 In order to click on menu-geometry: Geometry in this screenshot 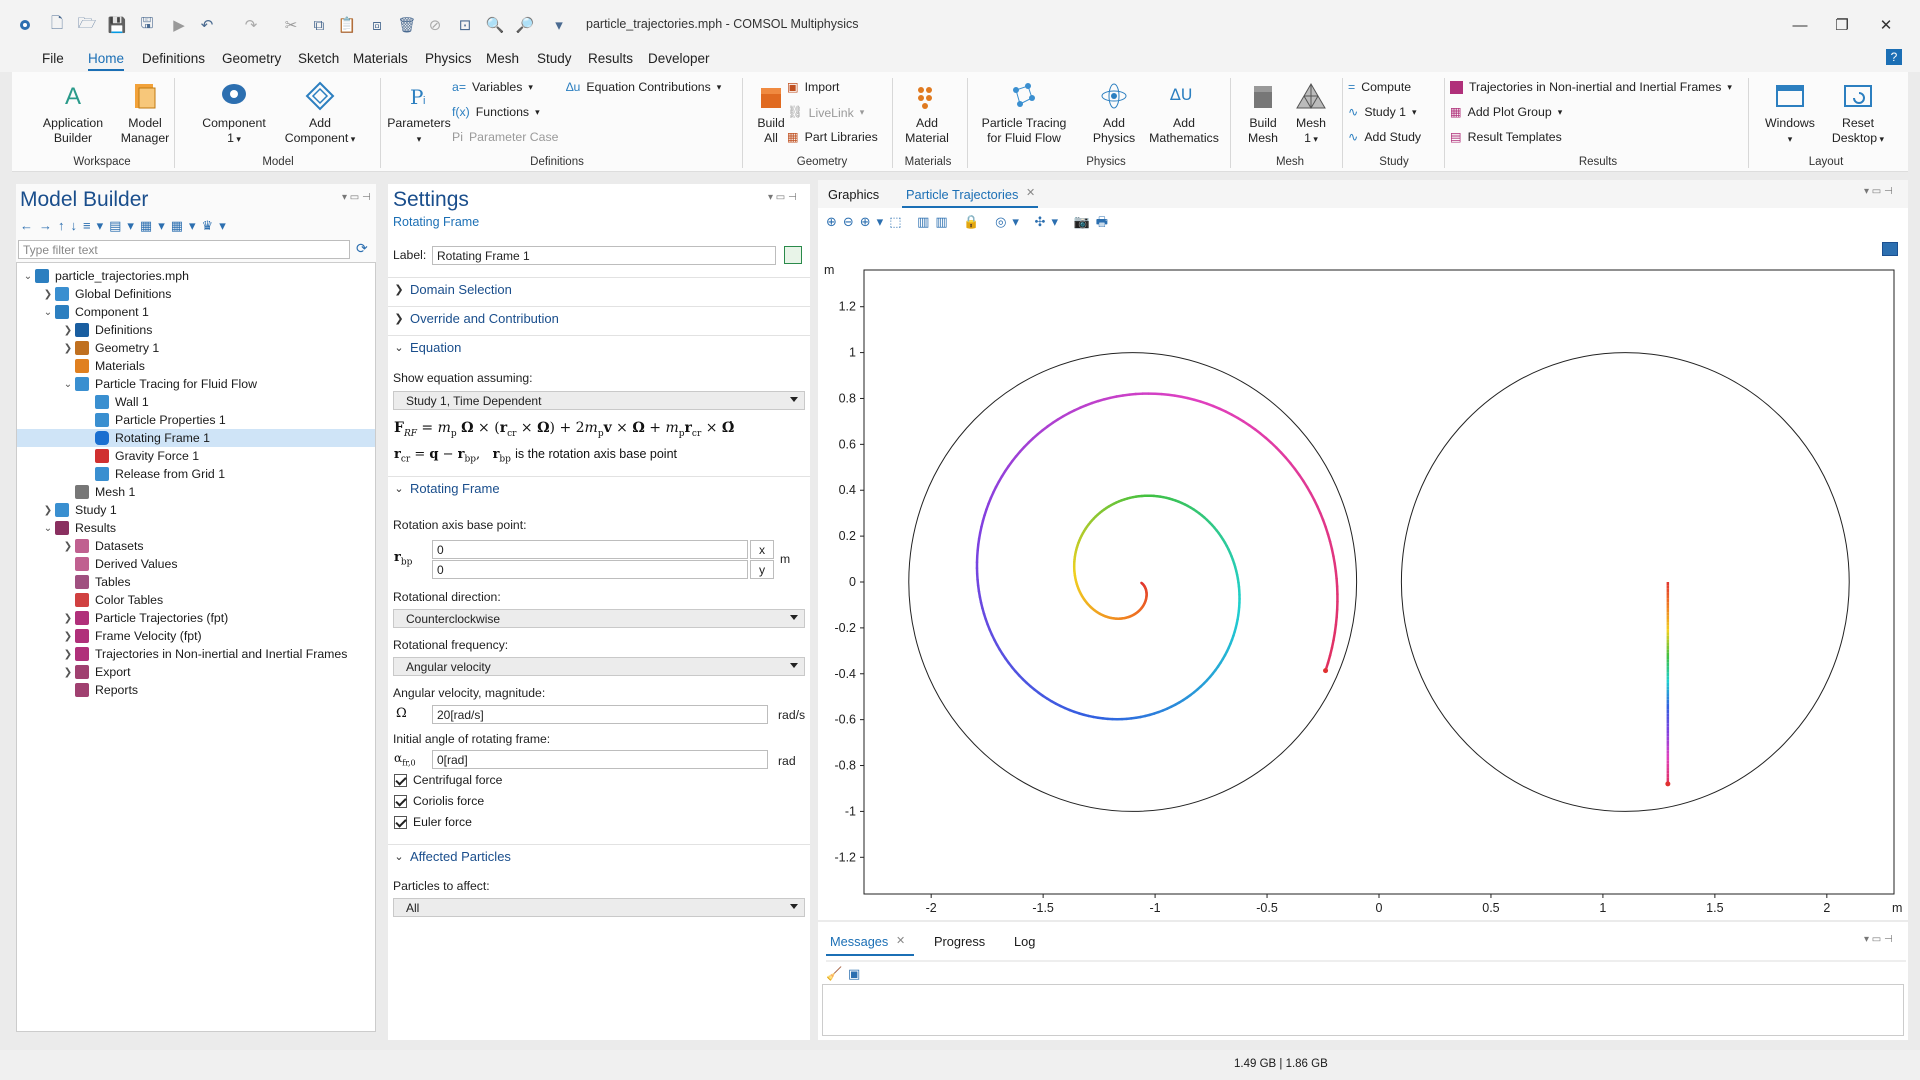, I will do `click(252, 58)`.